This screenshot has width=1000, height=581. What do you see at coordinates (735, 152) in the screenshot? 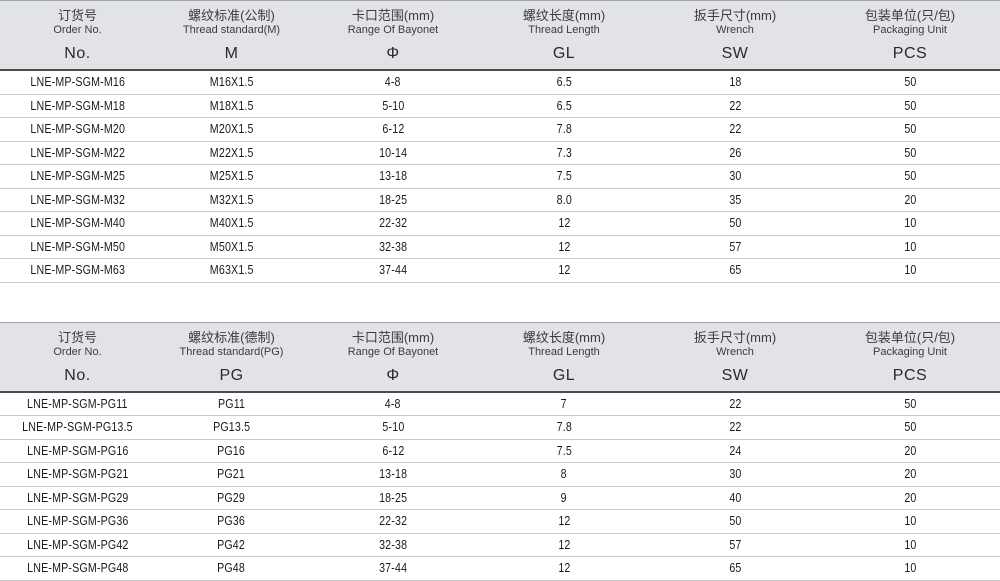
I see `cell-text: 26` at bounding box center [735, 152].